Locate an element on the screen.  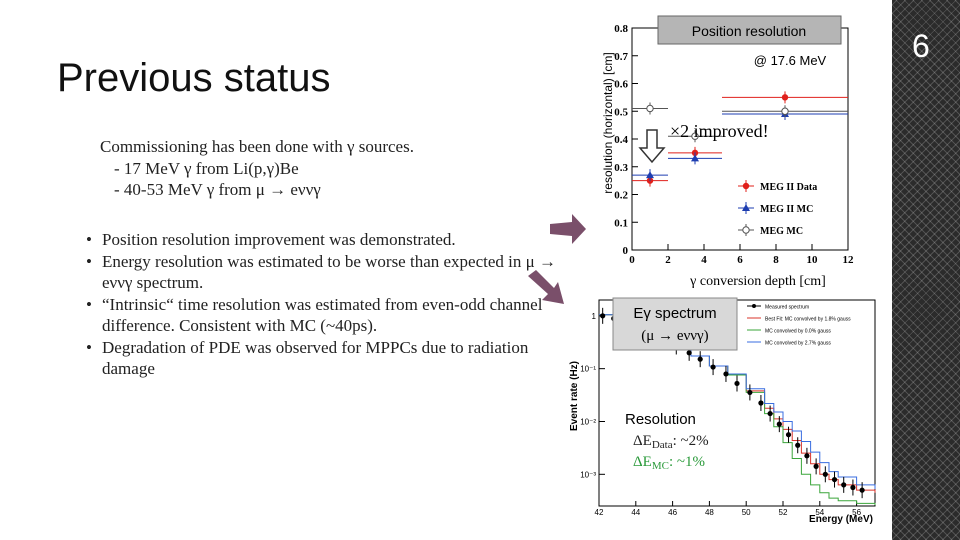
chart1-legend-label: MEG II Data is located at coordinates (788, 187).